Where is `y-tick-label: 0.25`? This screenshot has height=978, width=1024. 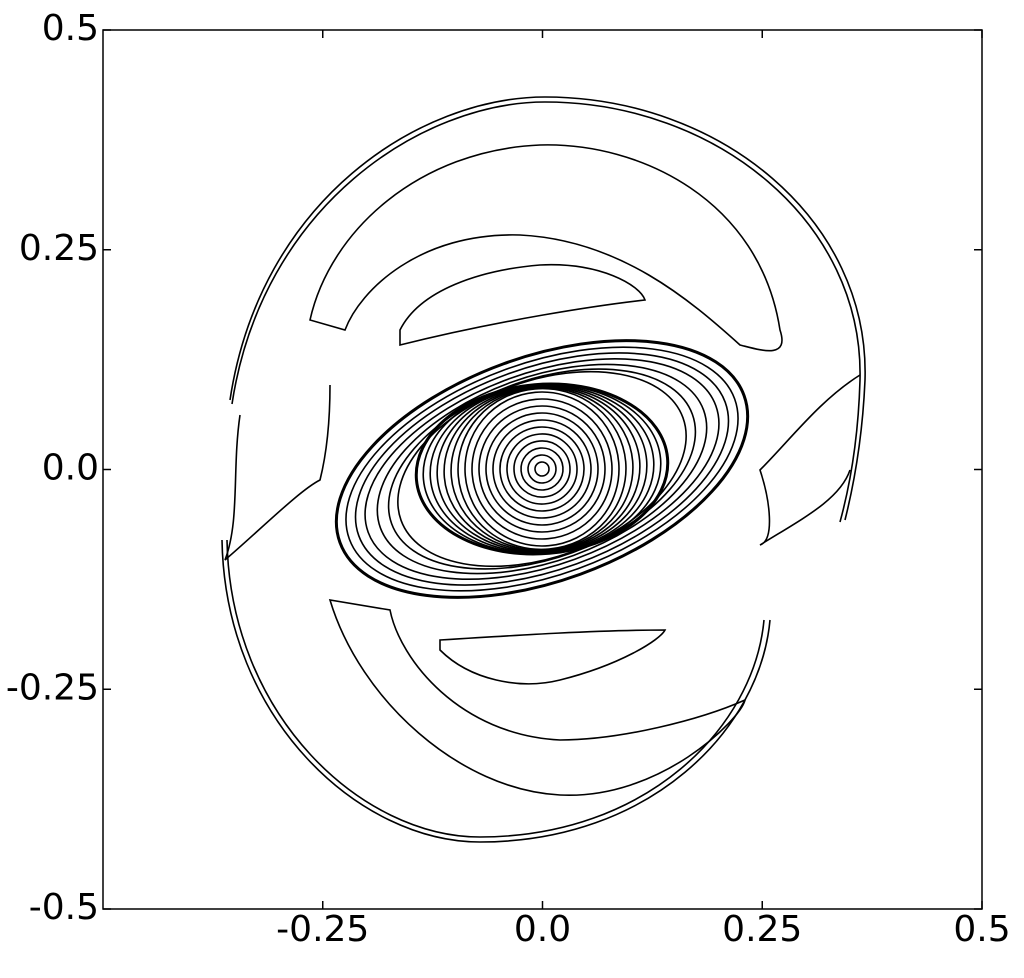 y-tick-label: 0.25 is located at coordinates (59, 248).